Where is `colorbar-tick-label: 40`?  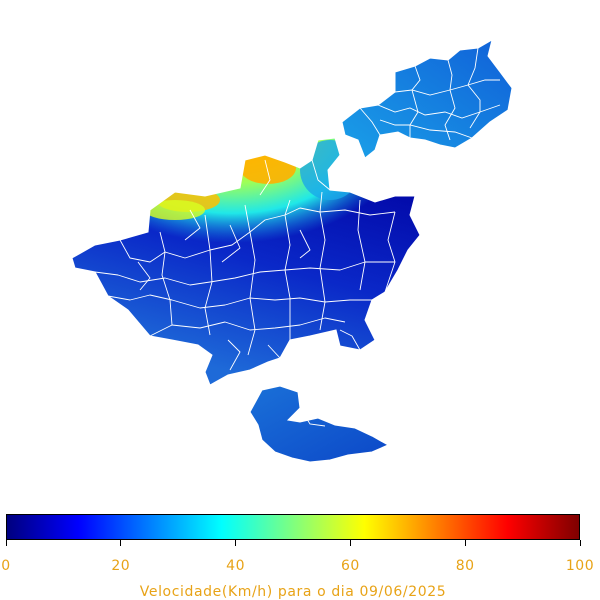 colorbar-tick-label: 40 is located at coordinates (236, 566).